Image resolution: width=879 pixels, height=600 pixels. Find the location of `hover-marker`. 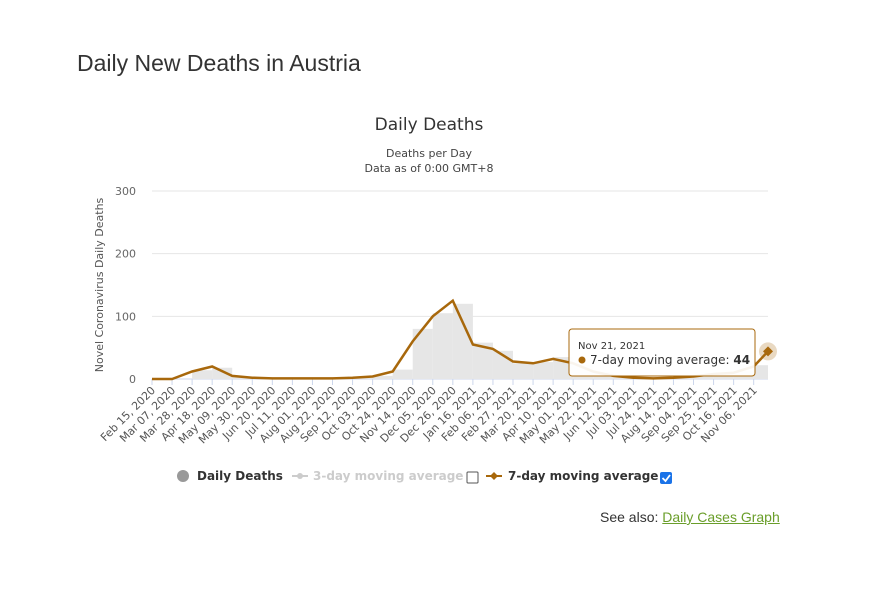

hover-marker is located at coordinates (768, 351).